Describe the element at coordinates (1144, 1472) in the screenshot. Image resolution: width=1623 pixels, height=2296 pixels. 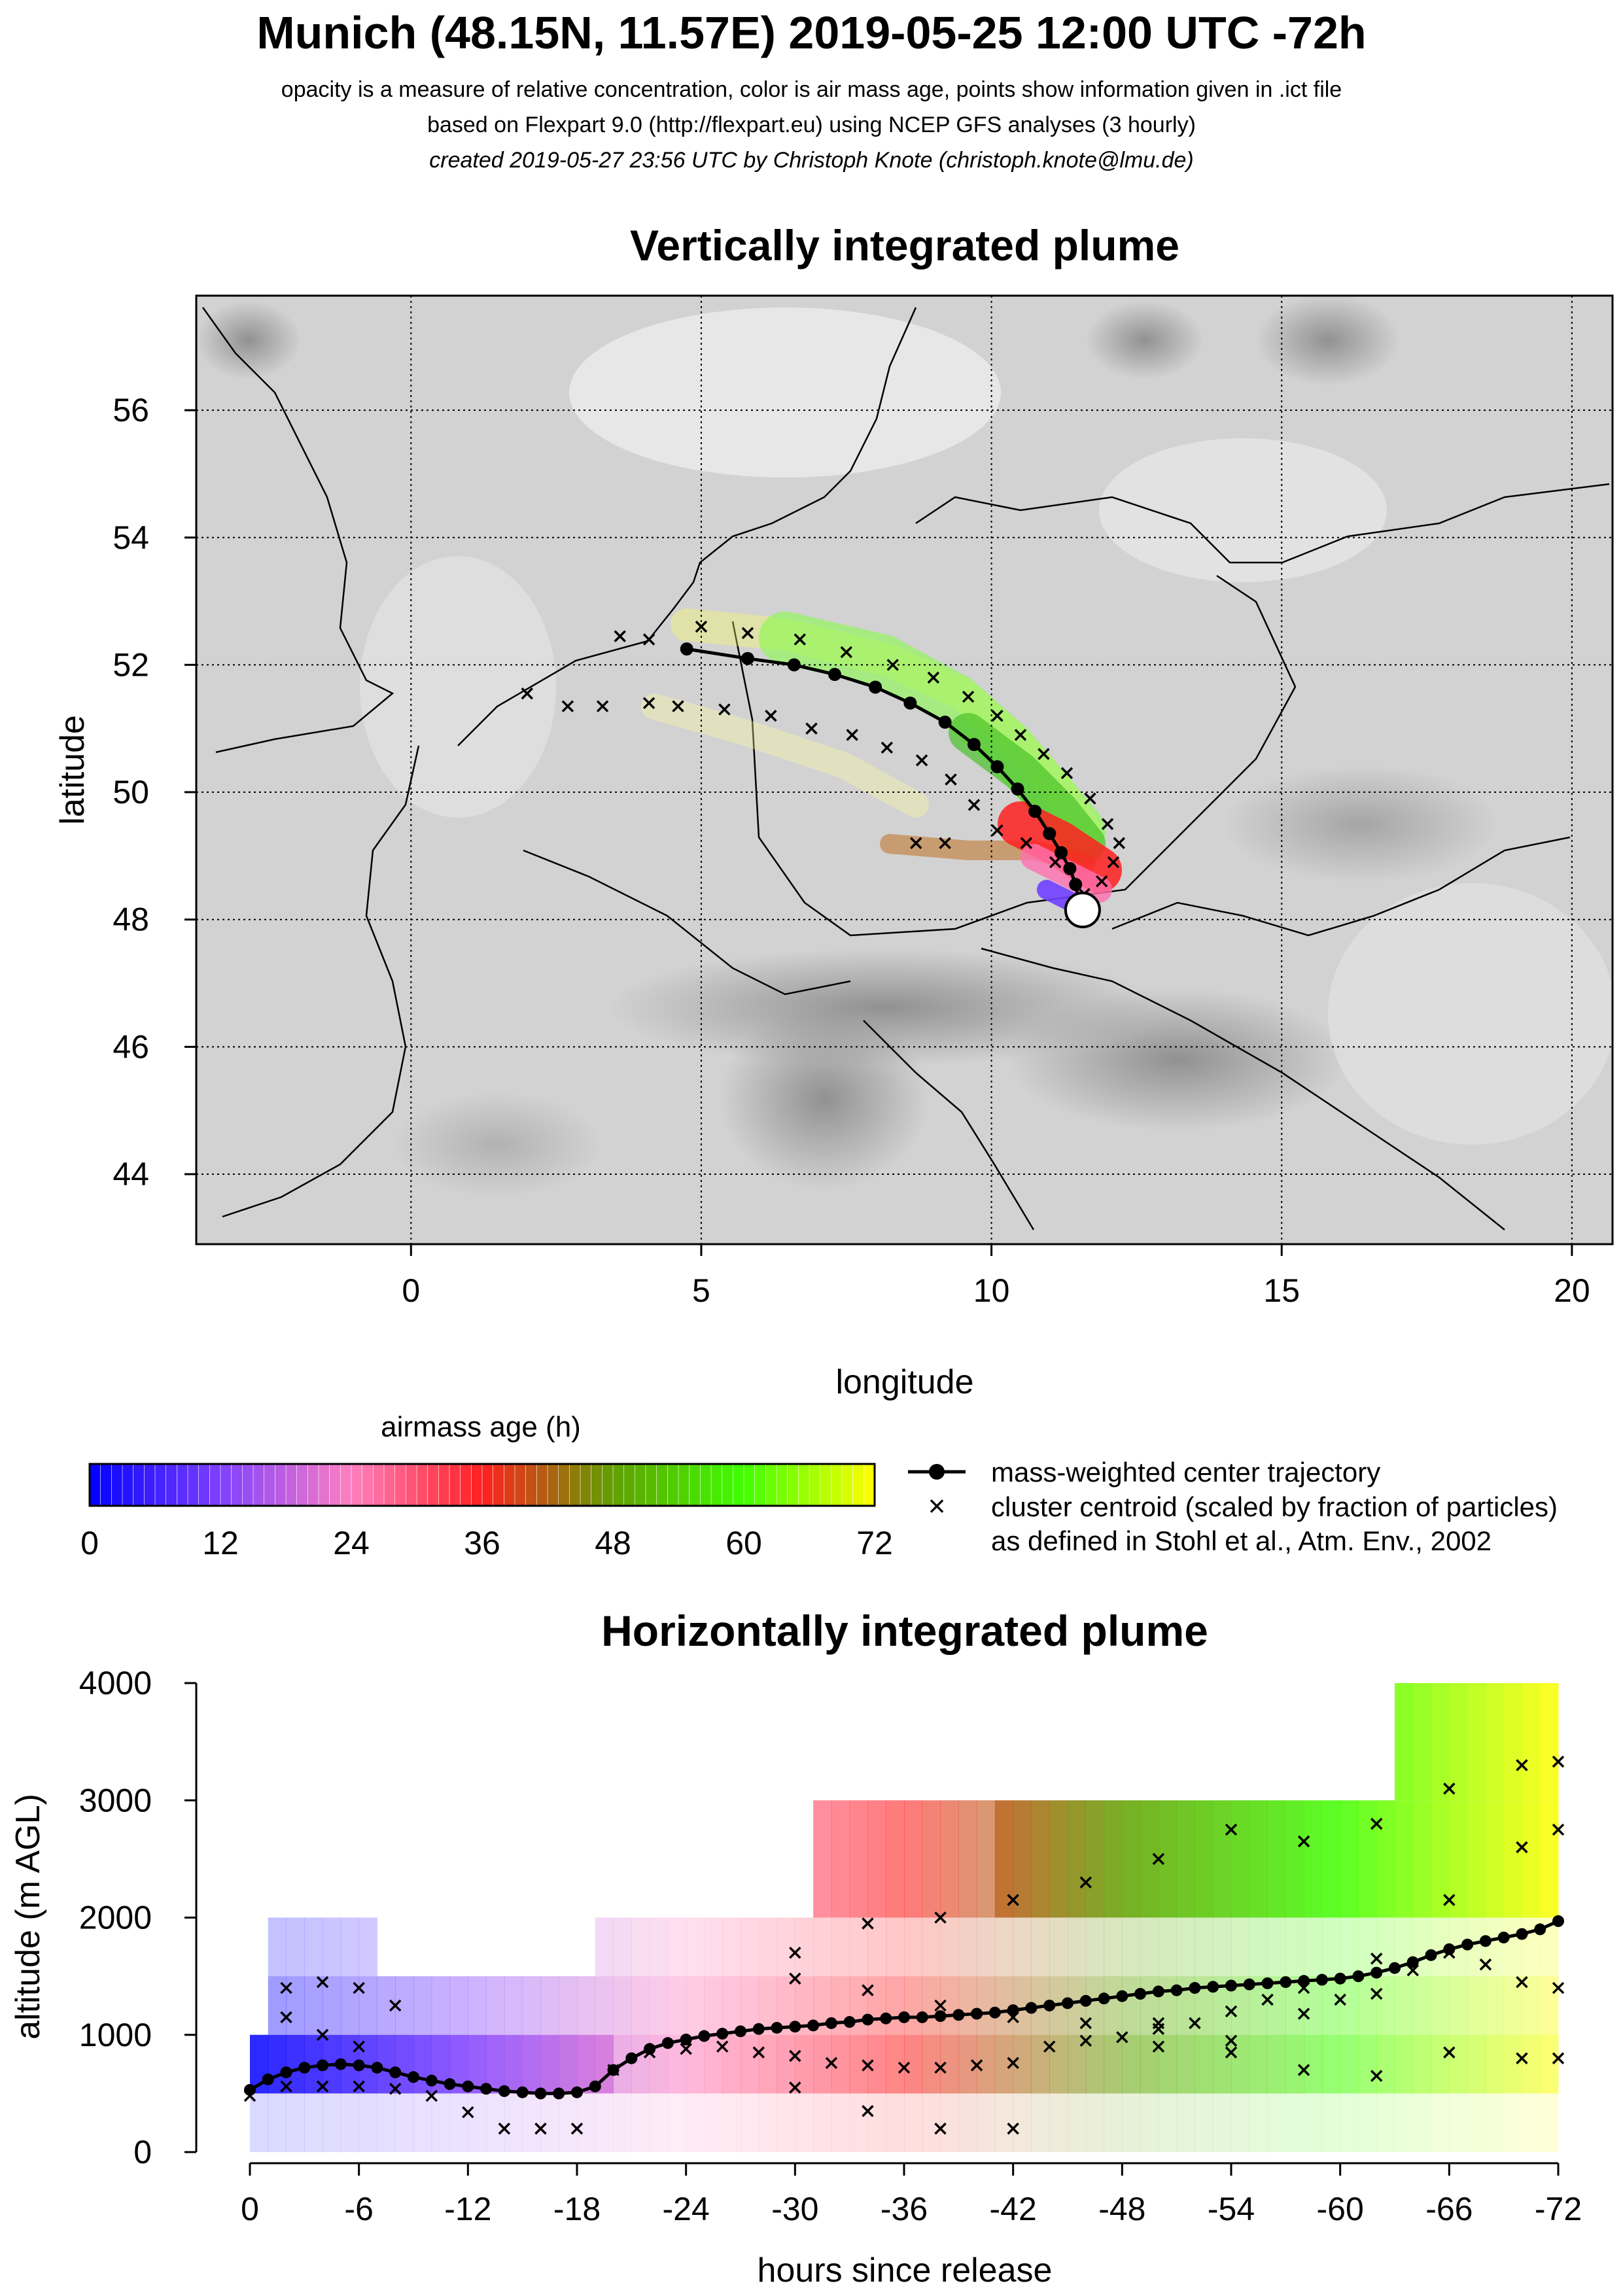
I see `legend-trajectory-entry: mass-weighted center trajectory` at that location.